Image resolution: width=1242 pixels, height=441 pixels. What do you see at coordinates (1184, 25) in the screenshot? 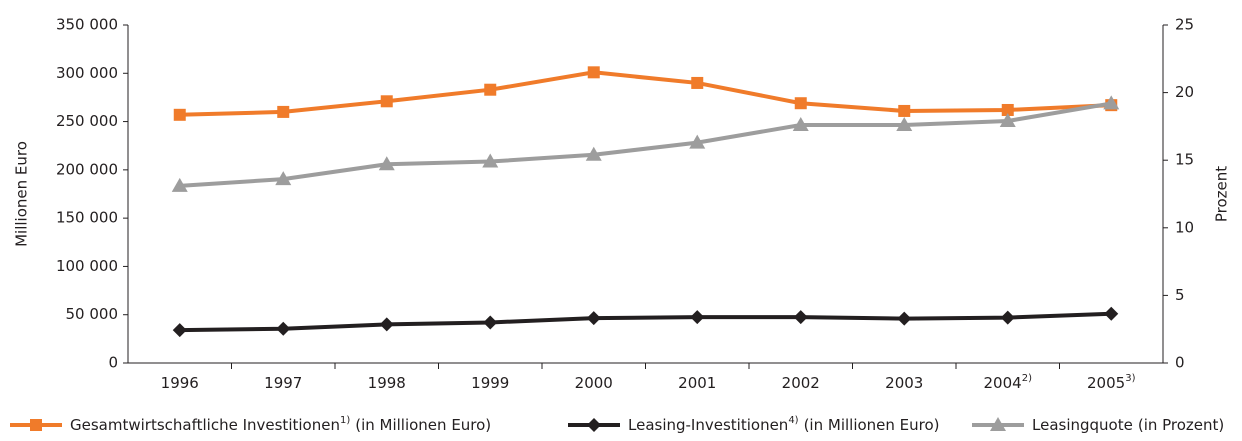
I see `y2-tick-label: 25` at bounding box center [1184, 25].